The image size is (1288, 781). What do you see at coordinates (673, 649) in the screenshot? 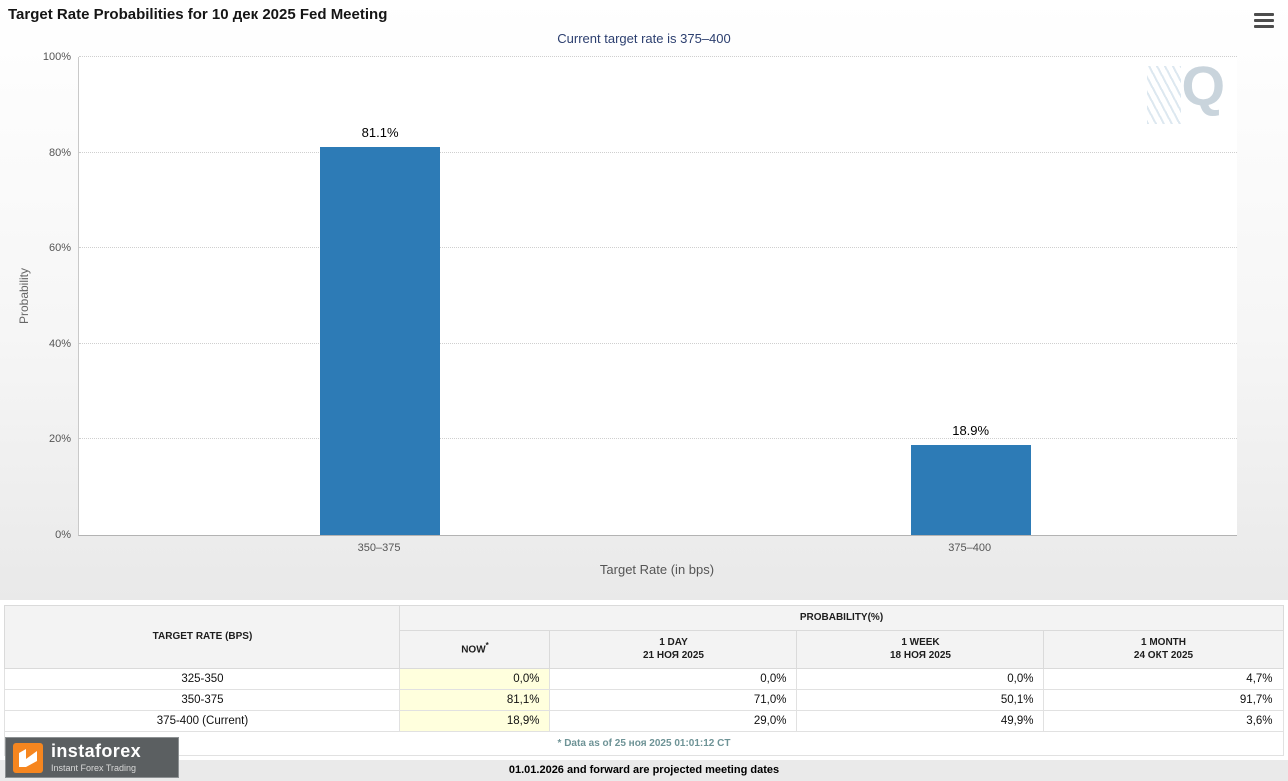
I see `column-header: 1 DAY 21 НОЯ 2025` at bounding box center [673, 649].